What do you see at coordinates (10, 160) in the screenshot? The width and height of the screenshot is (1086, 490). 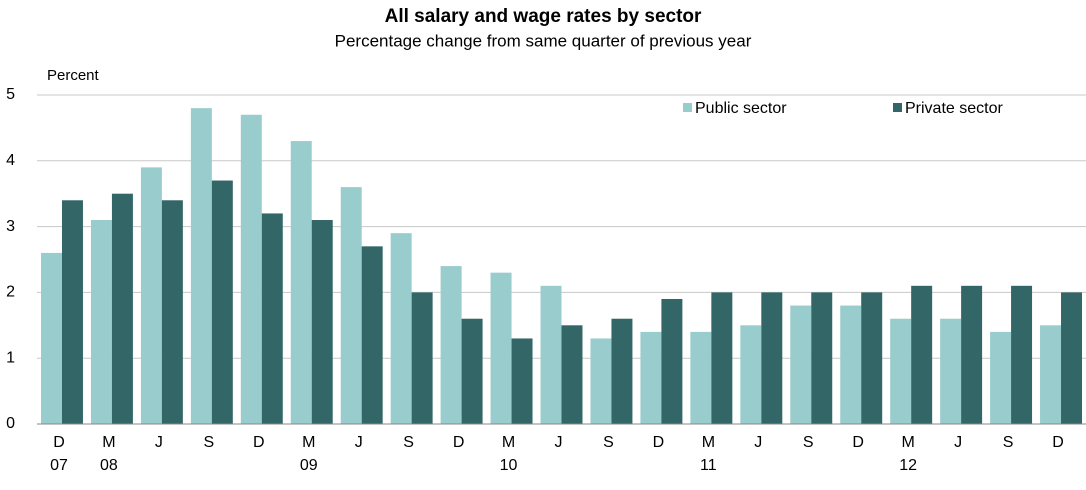 I see `y-tick-label: 4` at bounding box center [10, 160].